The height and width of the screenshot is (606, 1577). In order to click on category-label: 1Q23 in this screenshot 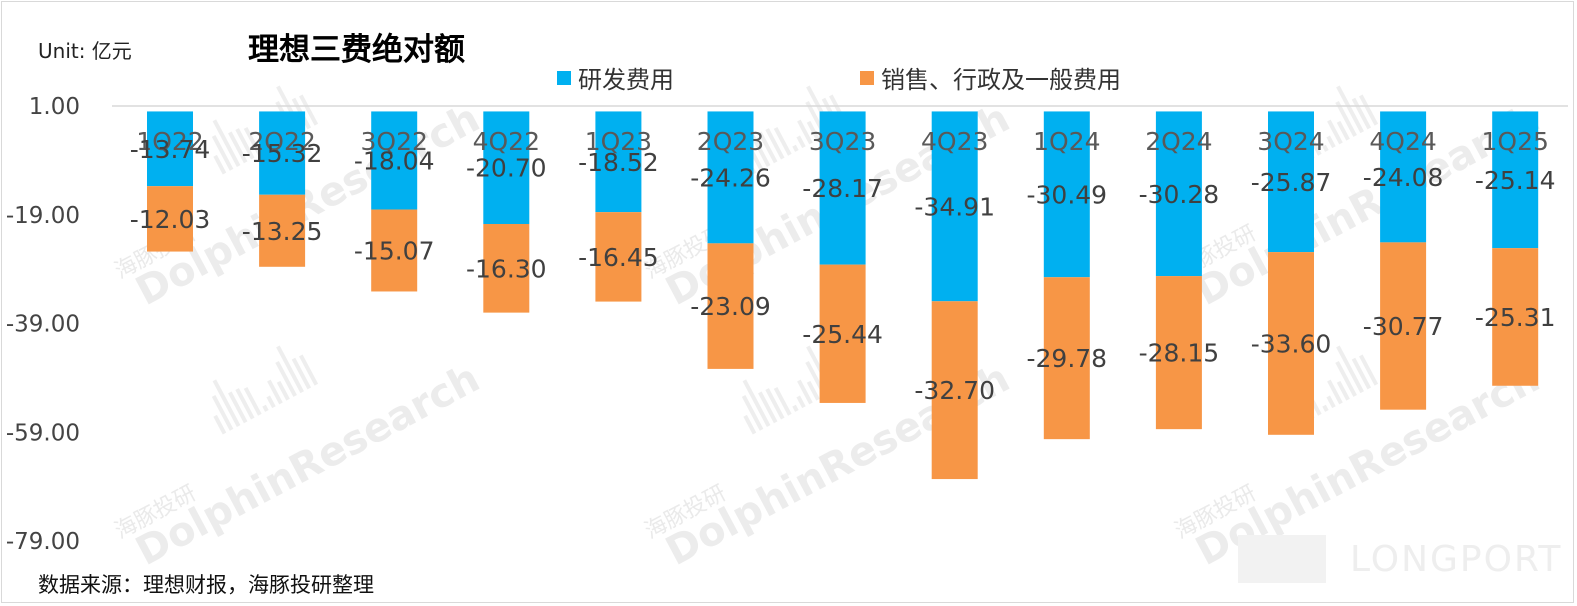, I will do `click(618, 141)`.